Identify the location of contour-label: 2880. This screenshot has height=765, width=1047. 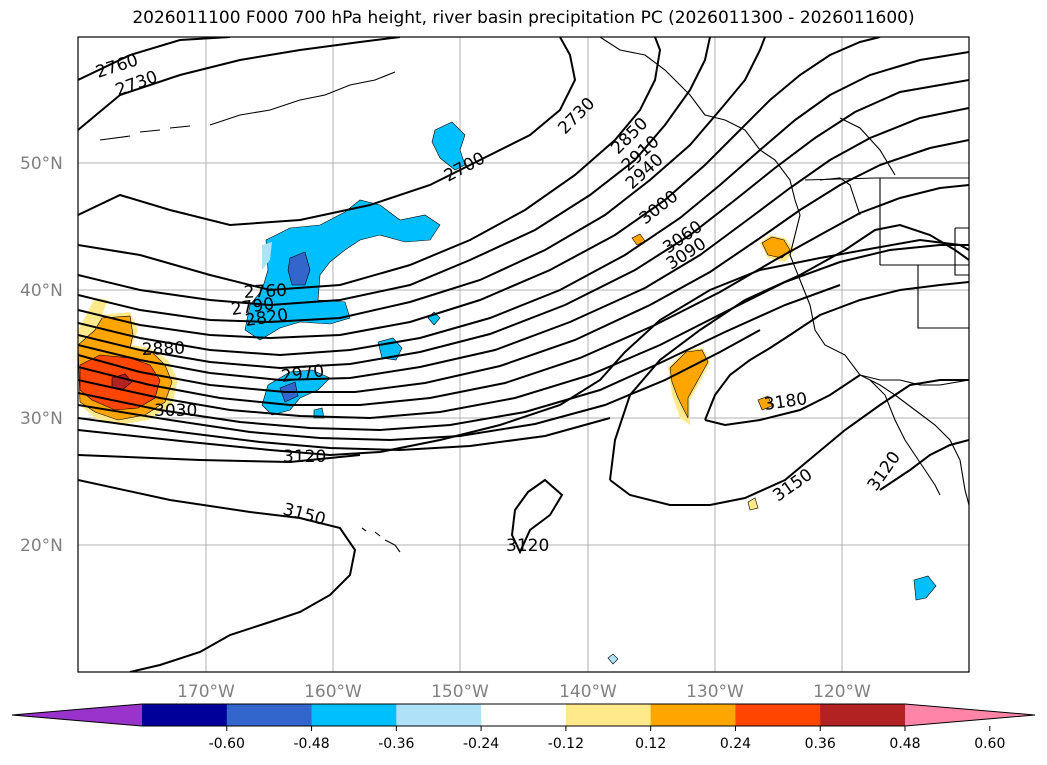
(163, 348).